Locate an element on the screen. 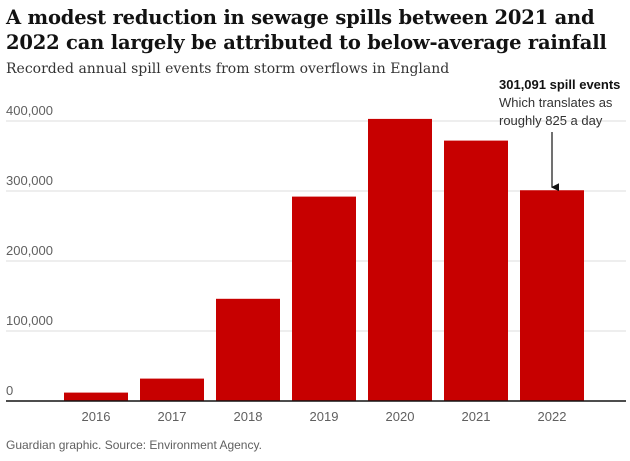  bar-2020 is located at coordinates (400, 260).